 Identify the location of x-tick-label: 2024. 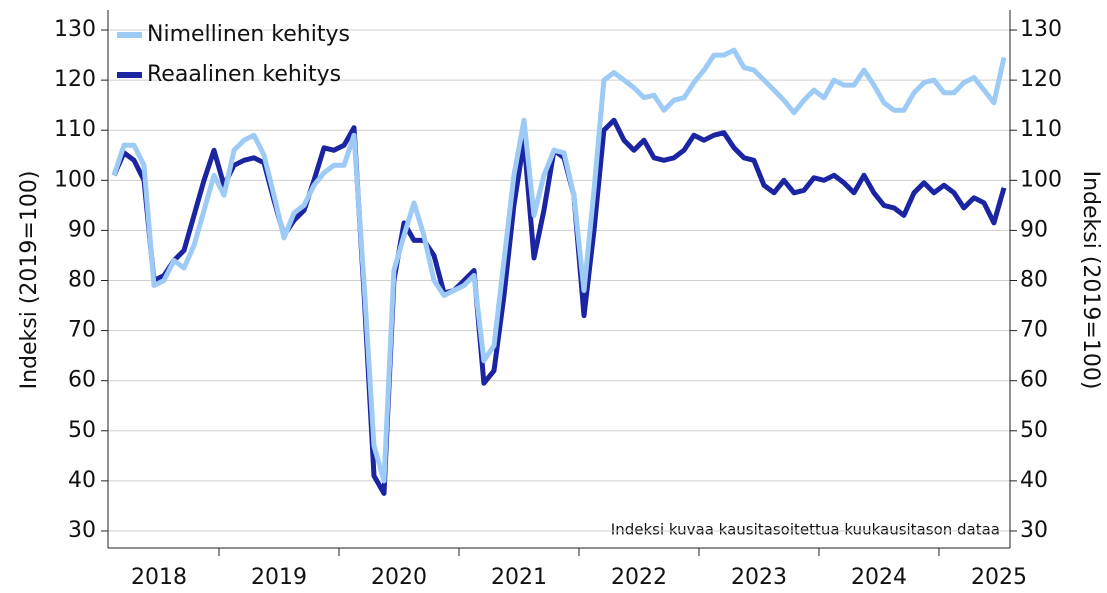
(879, 577).